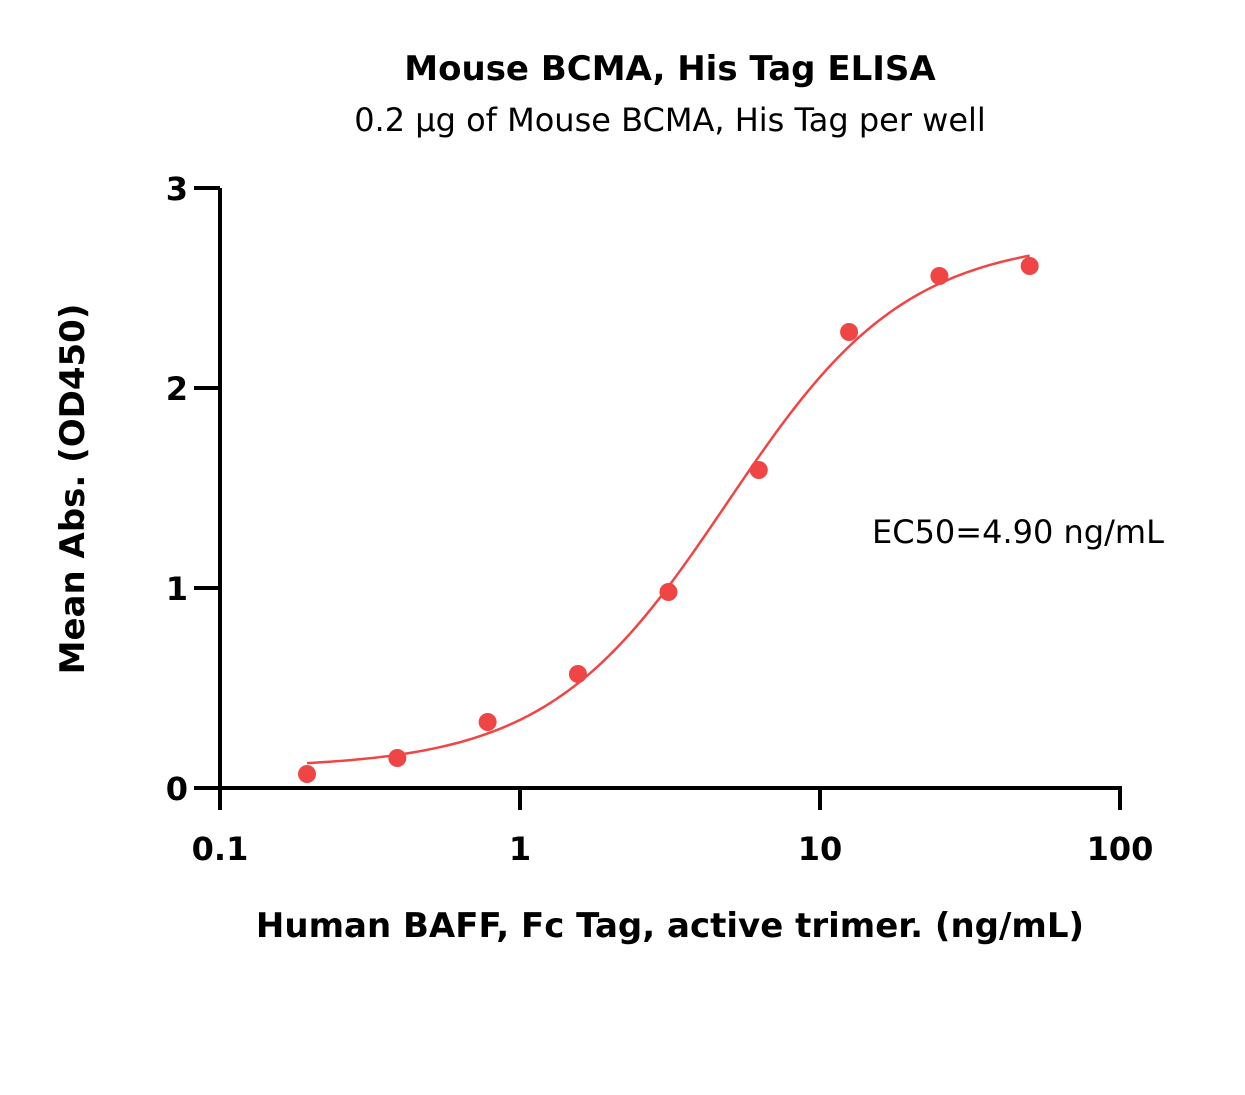  I want to click on y-tick-label: 1, so click(177, 589).